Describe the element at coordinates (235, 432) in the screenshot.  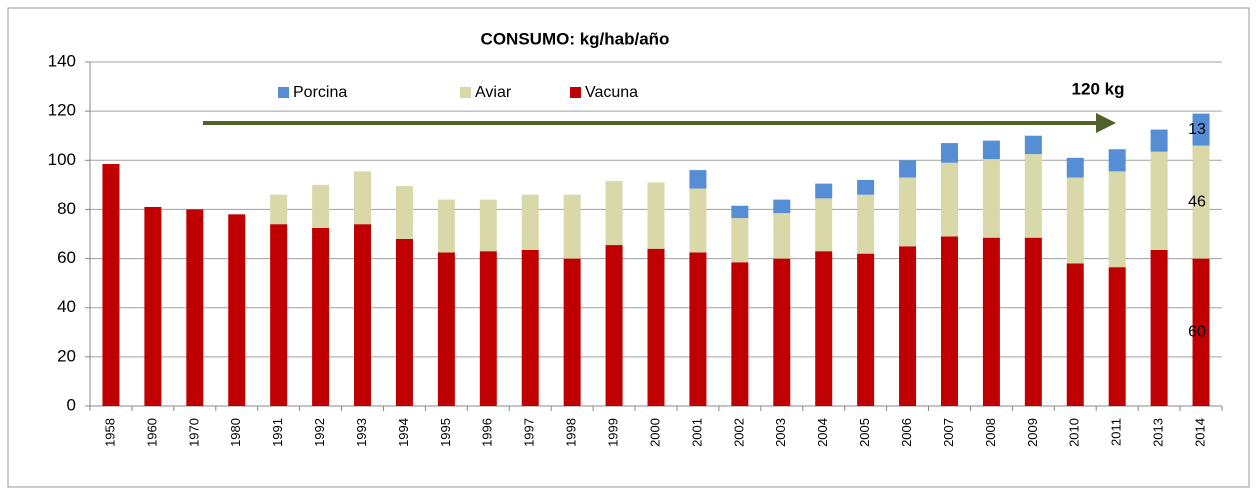
I see `x-tick-label: 1980` at that location.